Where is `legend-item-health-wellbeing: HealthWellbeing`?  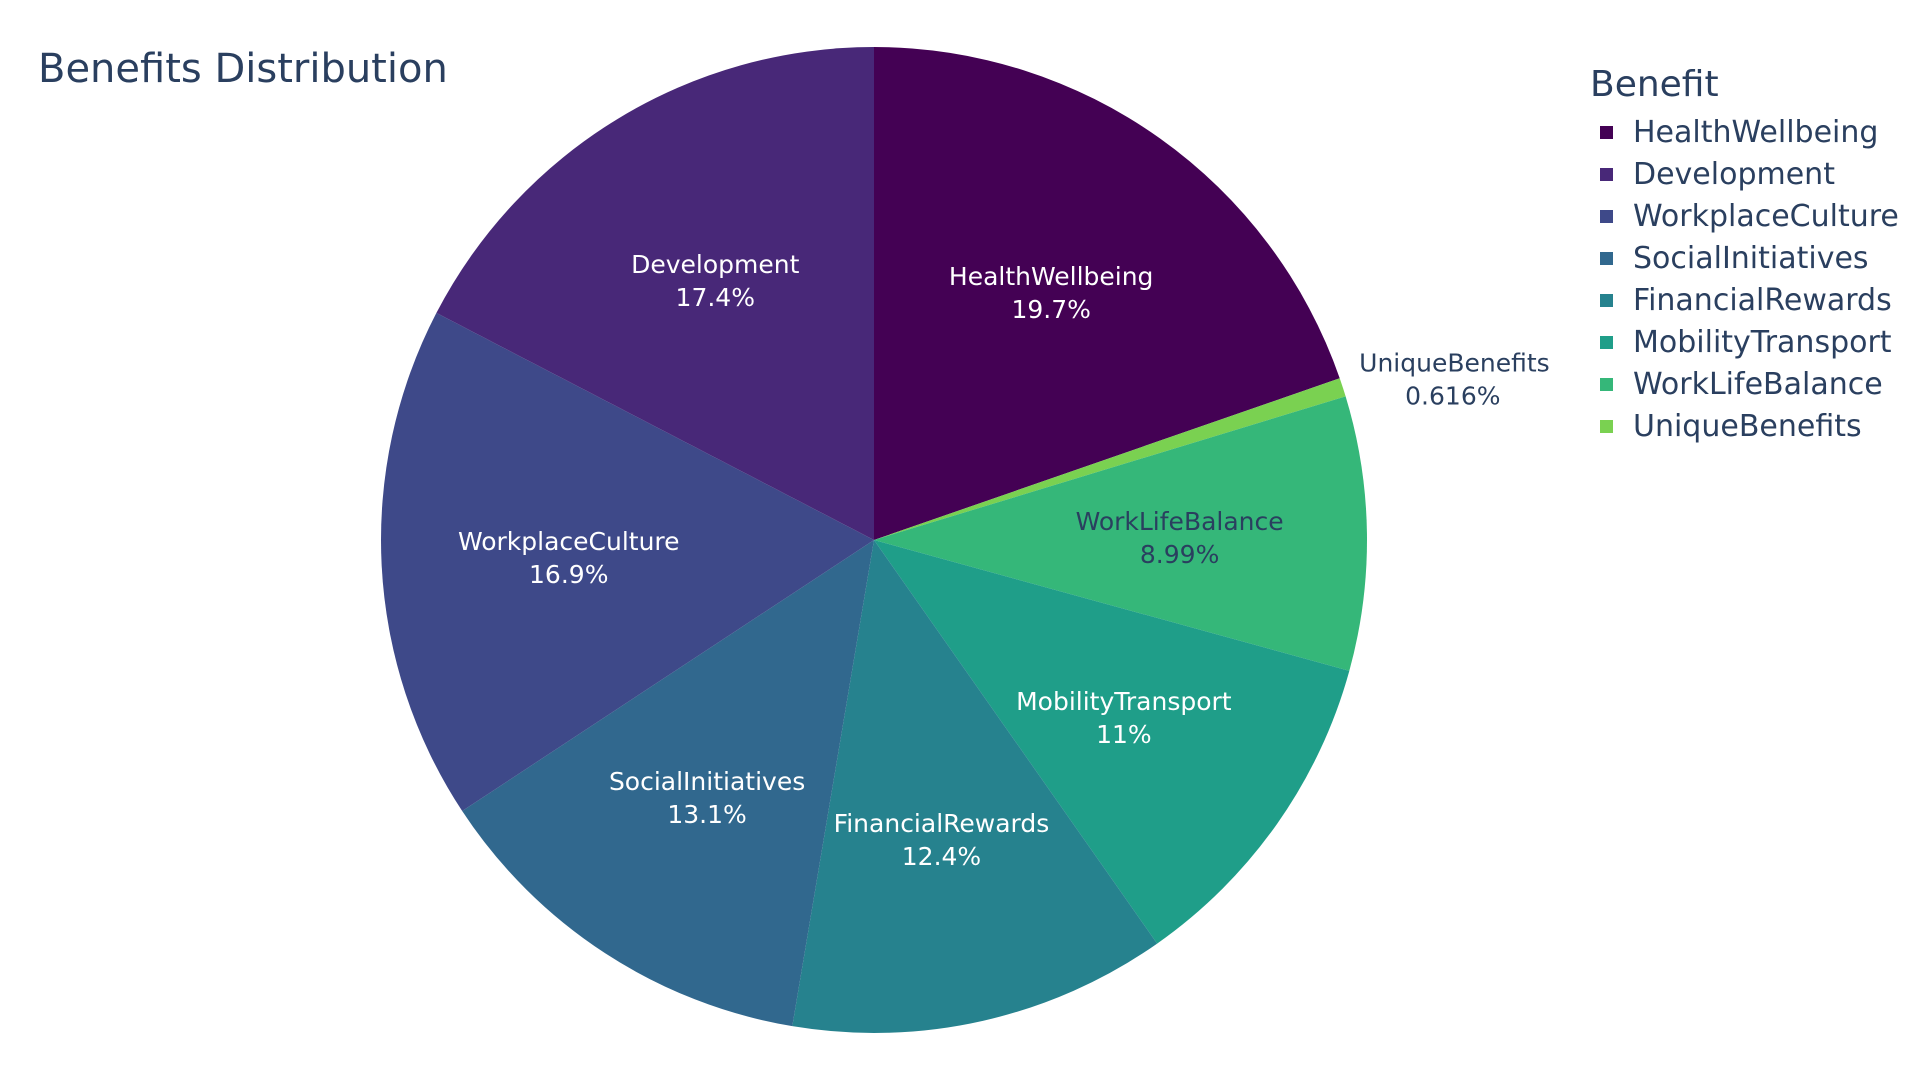
legend-item-health-wellbeing: HealthWellbeing is located at coordinates (1744, 132).